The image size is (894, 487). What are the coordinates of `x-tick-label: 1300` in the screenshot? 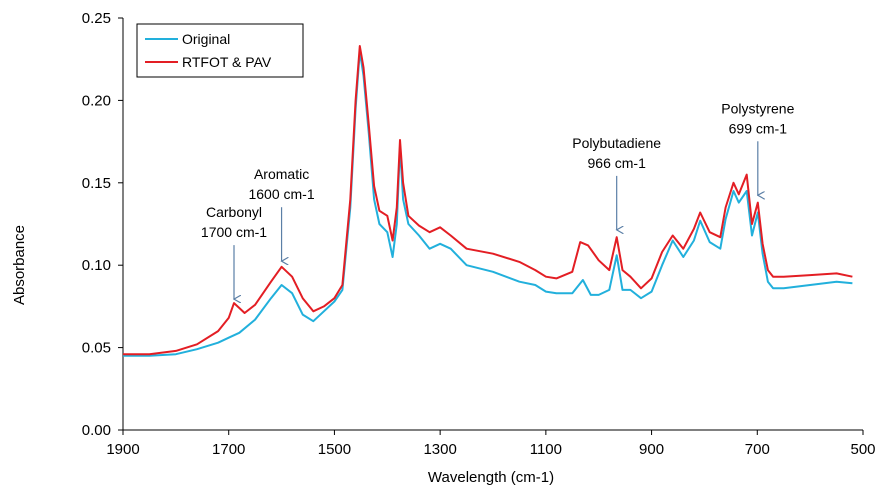 It's located at (439, 449).